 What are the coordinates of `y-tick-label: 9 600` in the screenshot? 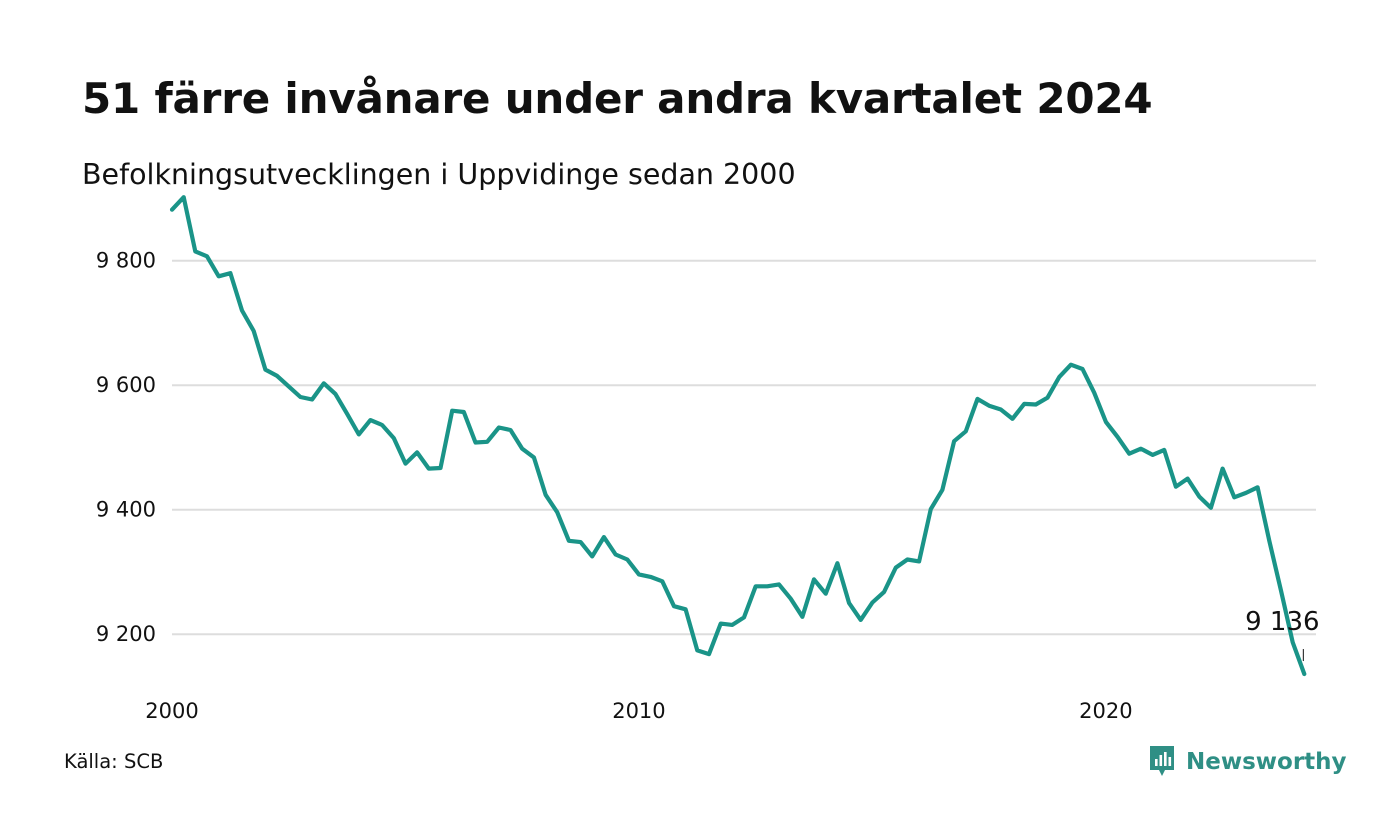 It's located at (126, 385).